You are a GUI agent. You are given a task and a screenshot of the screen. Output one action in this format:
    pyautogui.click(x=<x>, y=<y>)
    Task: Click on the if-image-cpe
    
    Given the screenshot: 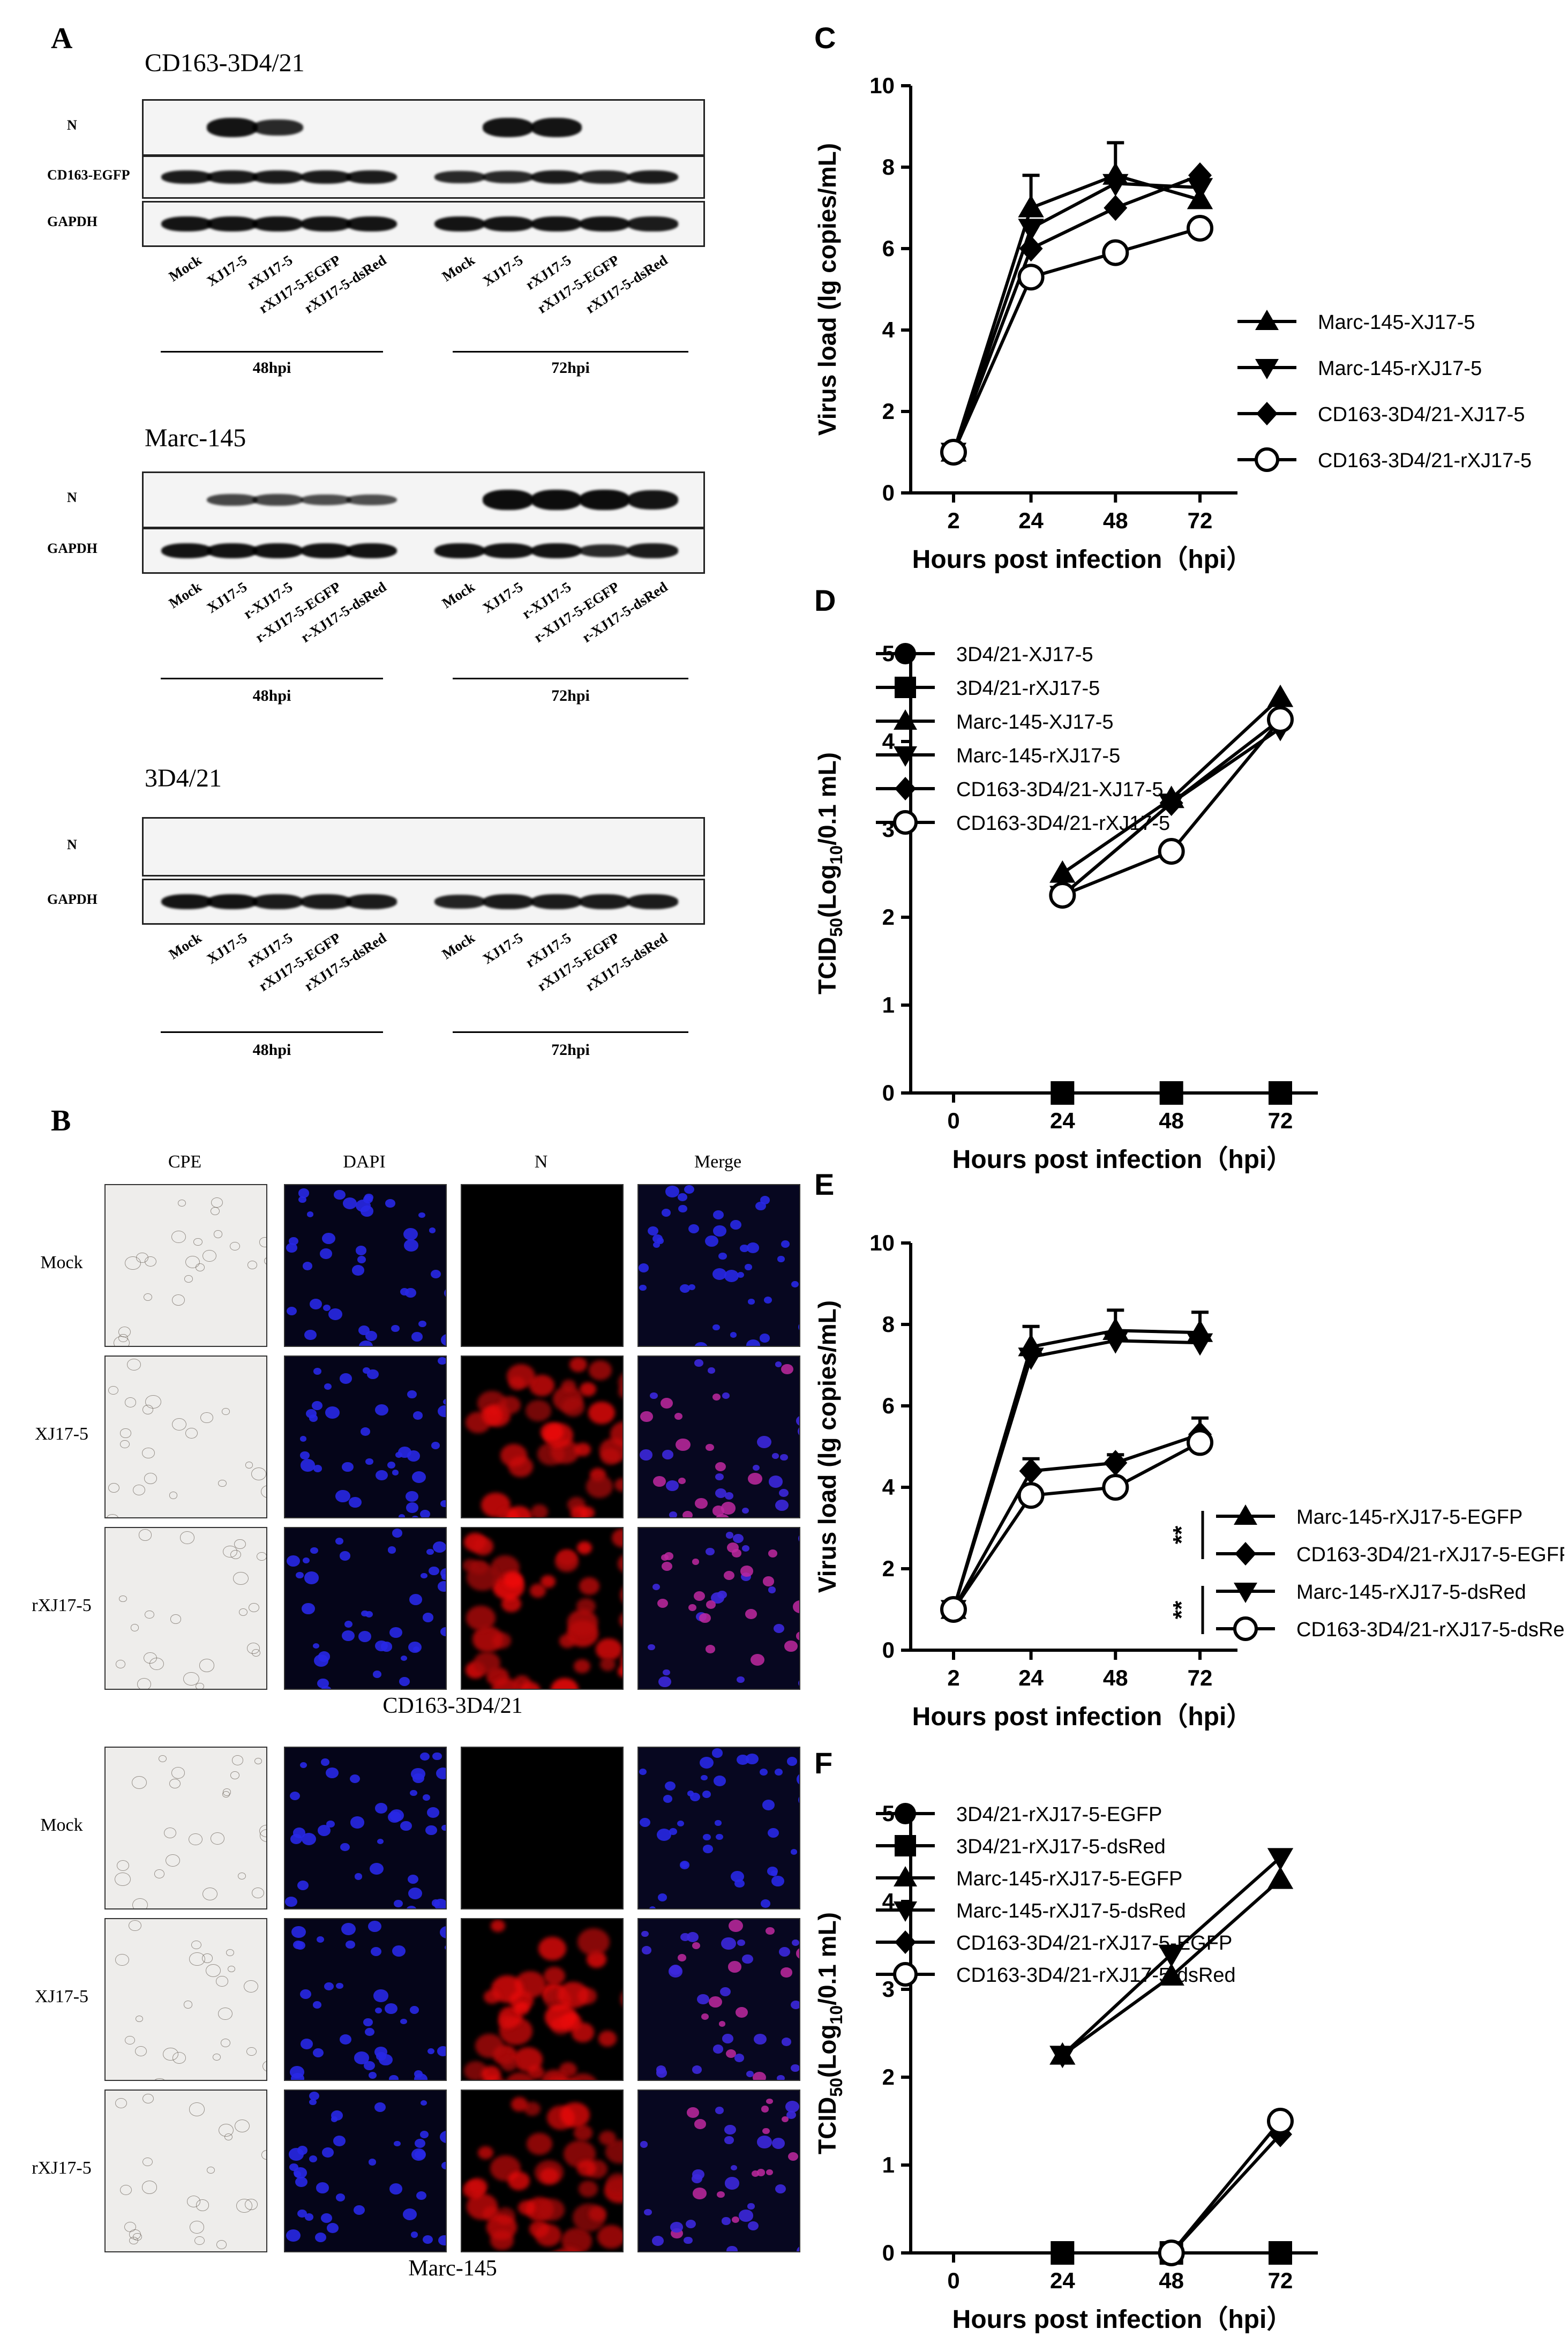 What is the action you would take?
    pyautogui.click(x=185, y=2171)
    